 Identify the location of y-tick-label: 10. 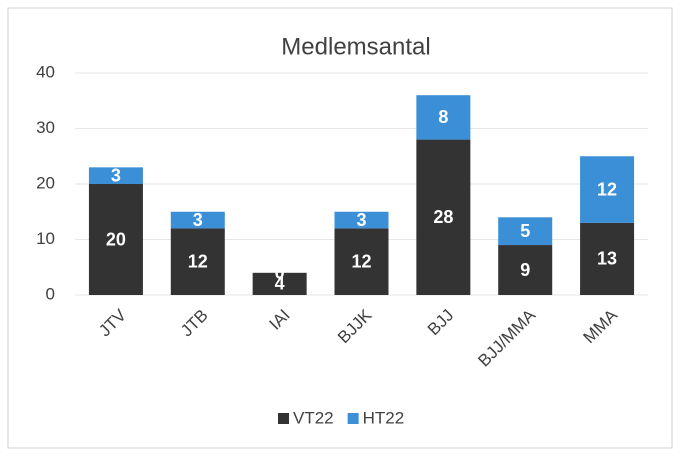
(45, 238).